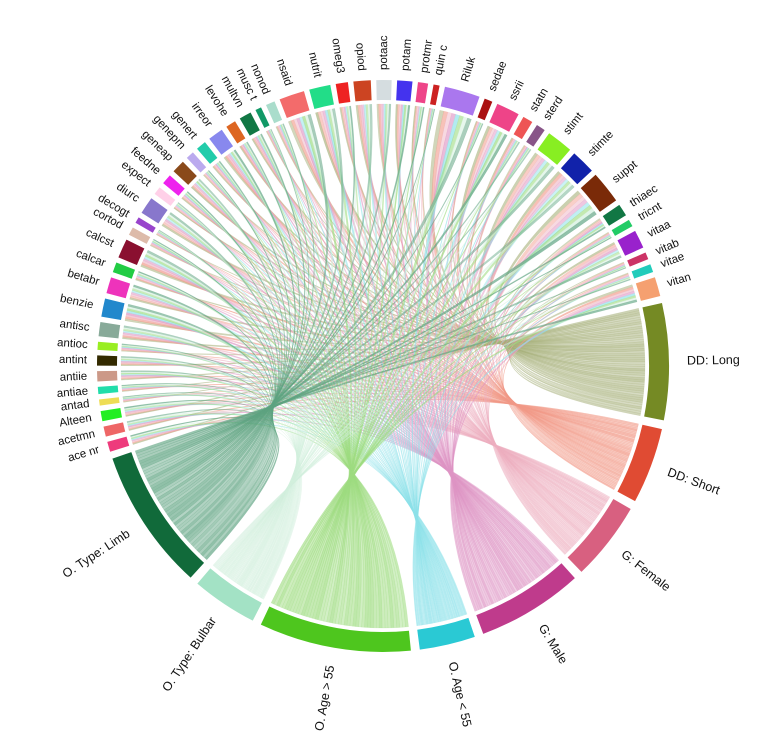 This screenshot has width=763, height=744. I want to click on sector-label: stimte, so click(601, 144).